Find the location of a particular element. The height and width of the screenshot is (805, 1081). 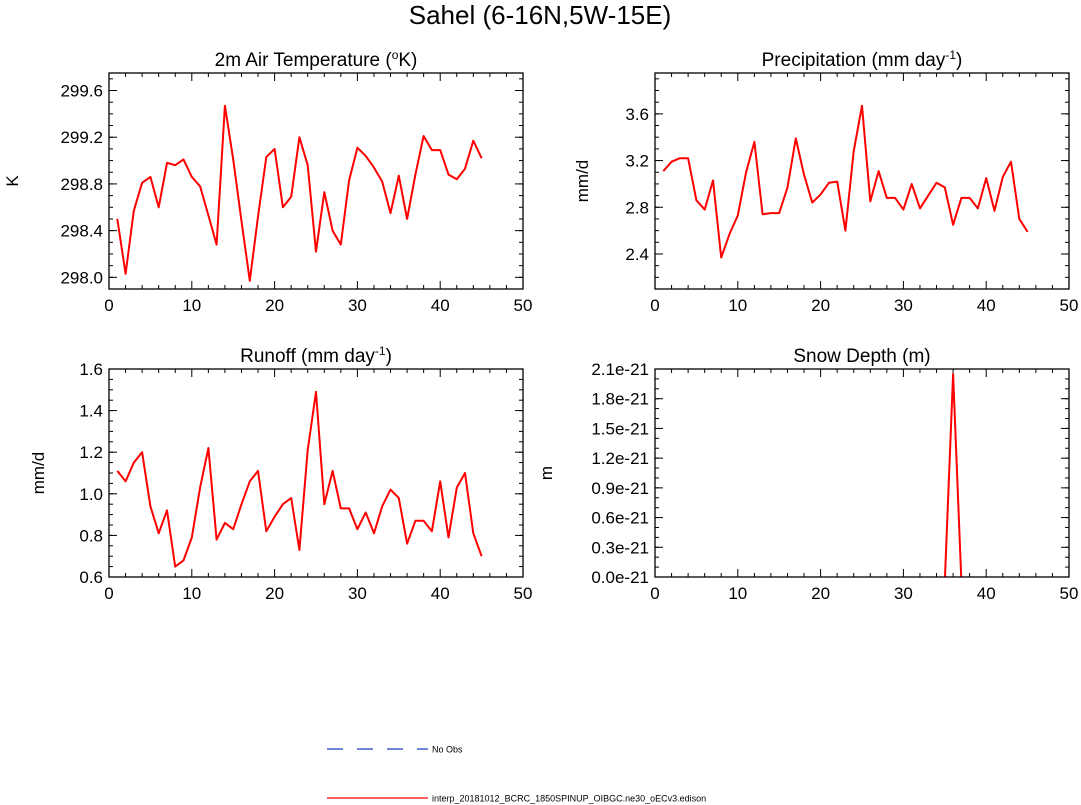

y-tick-label: 0.6e-21 is located at coordinates (620, 518).